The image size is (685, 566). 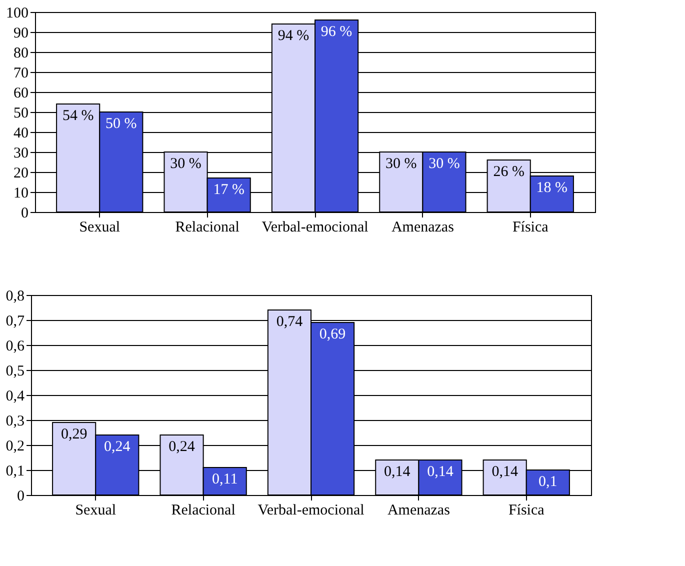 What do you see at coordinates (15, 346) in the screenshot?
I see `y-tick-label: 0,6` at bounding box center [15, 346].